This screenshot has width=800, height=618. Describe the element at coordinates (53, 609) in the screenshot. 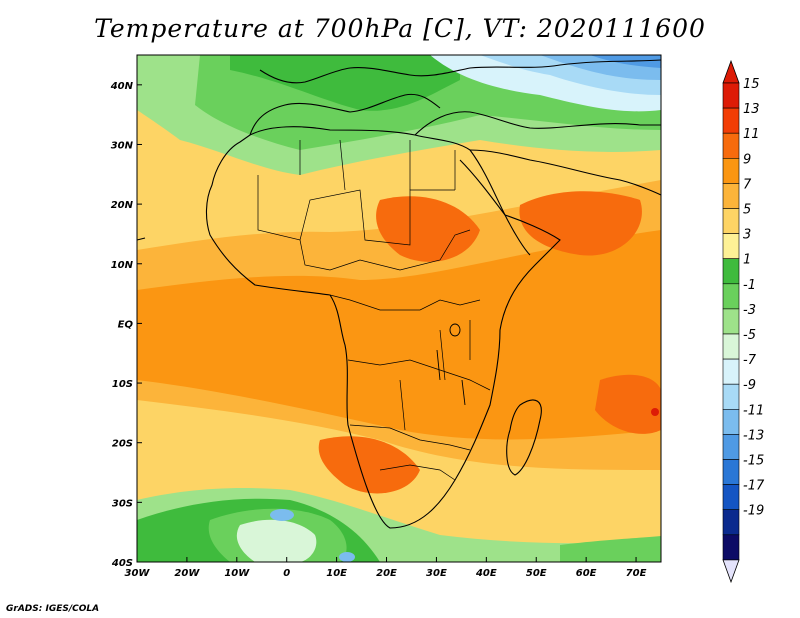

I see `credit-label: GrADS: IGES/COLA` at that location.